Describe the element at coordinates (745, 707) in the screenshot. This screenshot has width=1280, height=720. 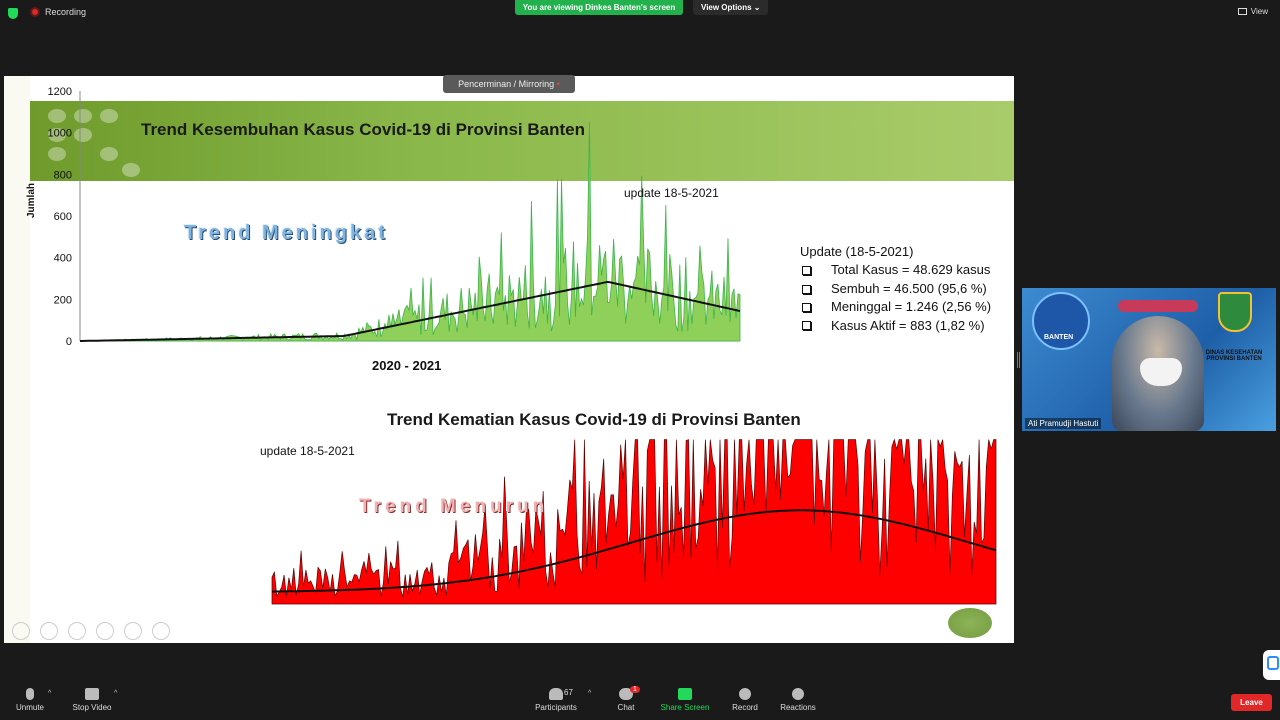
I see `record-label: Record` at that location.